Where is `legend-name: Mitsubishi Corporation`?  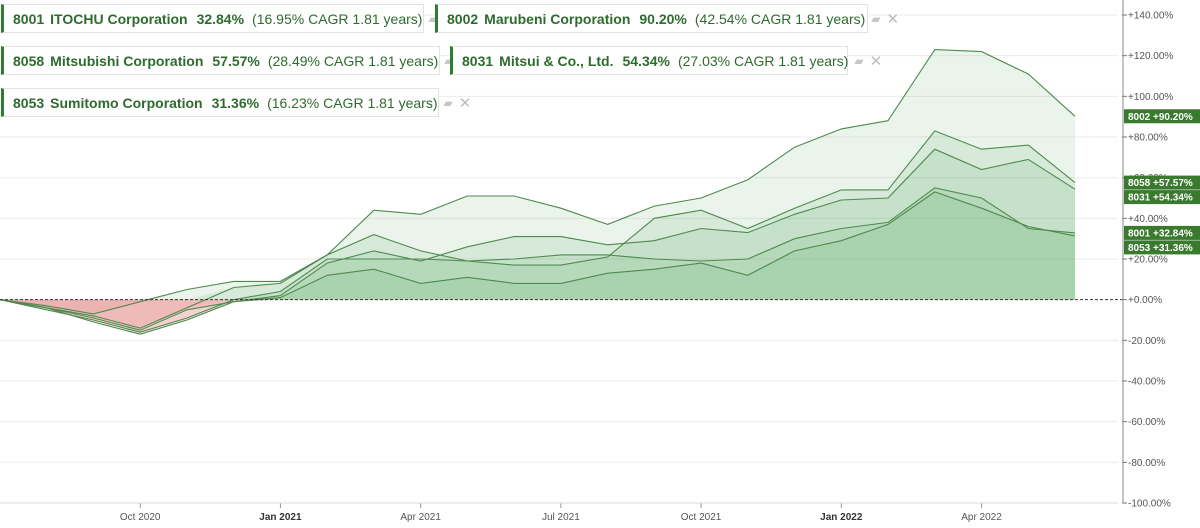 legend-name: Mitsubishi Corporation is located at coordinates (127, 60).